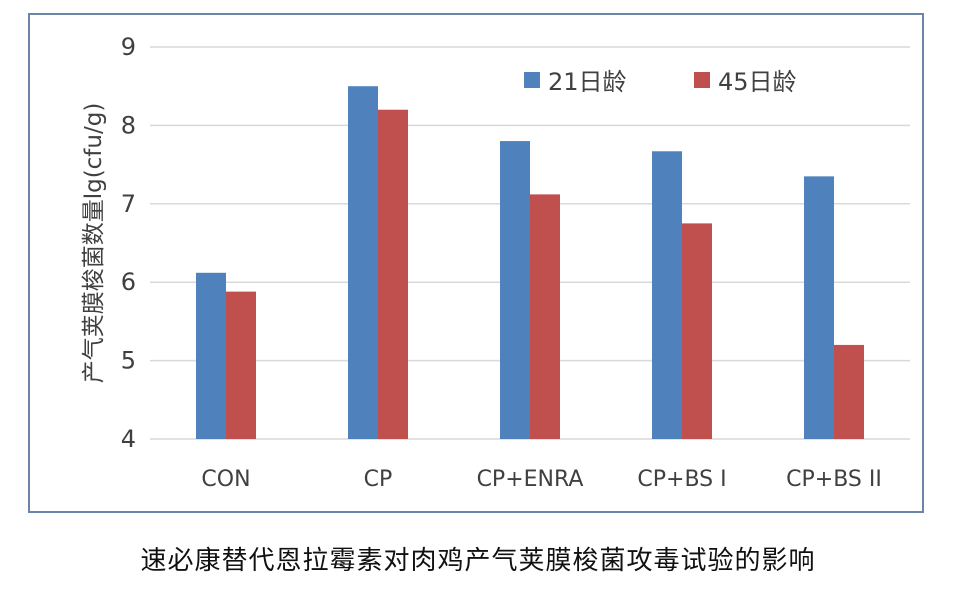 The height and width of the screenshot is (597, 956). Describe the element at coordinates (225, 479) in the screenshot. I see `x-tick-label: CON` at that location.